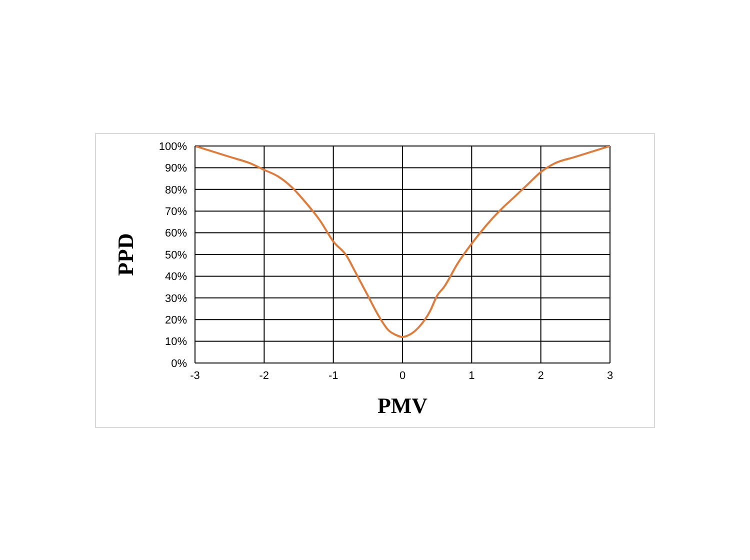  What do you see at coordinates (176, 298) in the screenshot?
I see `y-tick-label: 30%` at bounding box center [176, 298].